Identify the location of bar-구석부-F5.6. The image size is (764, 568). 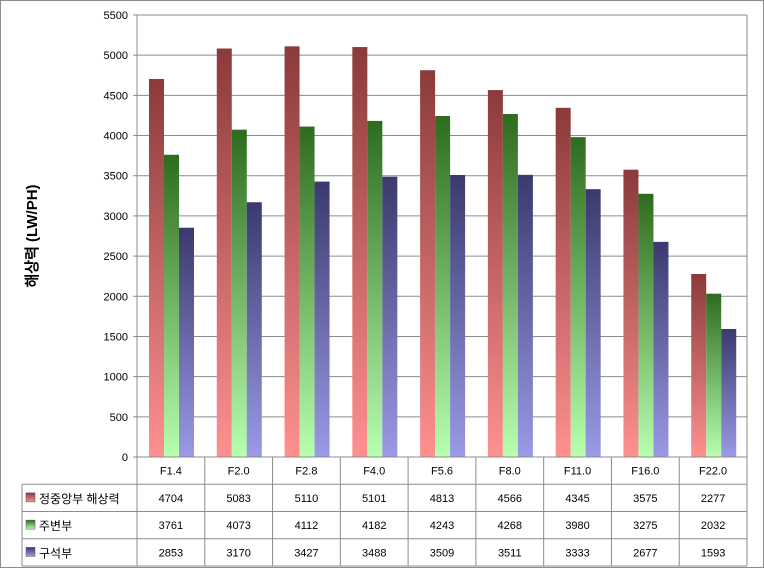
(458, 316).